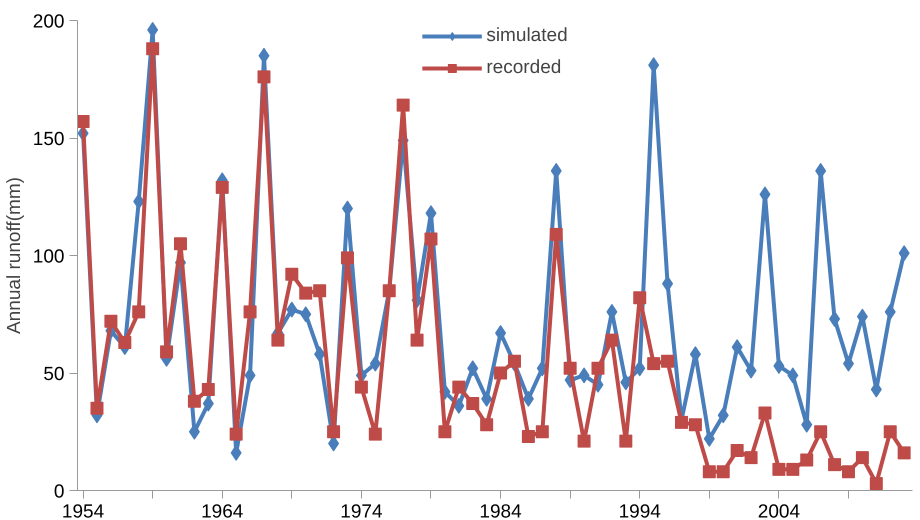 This screenshot has height=520, width=920. I want to click on x-tick-label: 2004, so click(779, 511).